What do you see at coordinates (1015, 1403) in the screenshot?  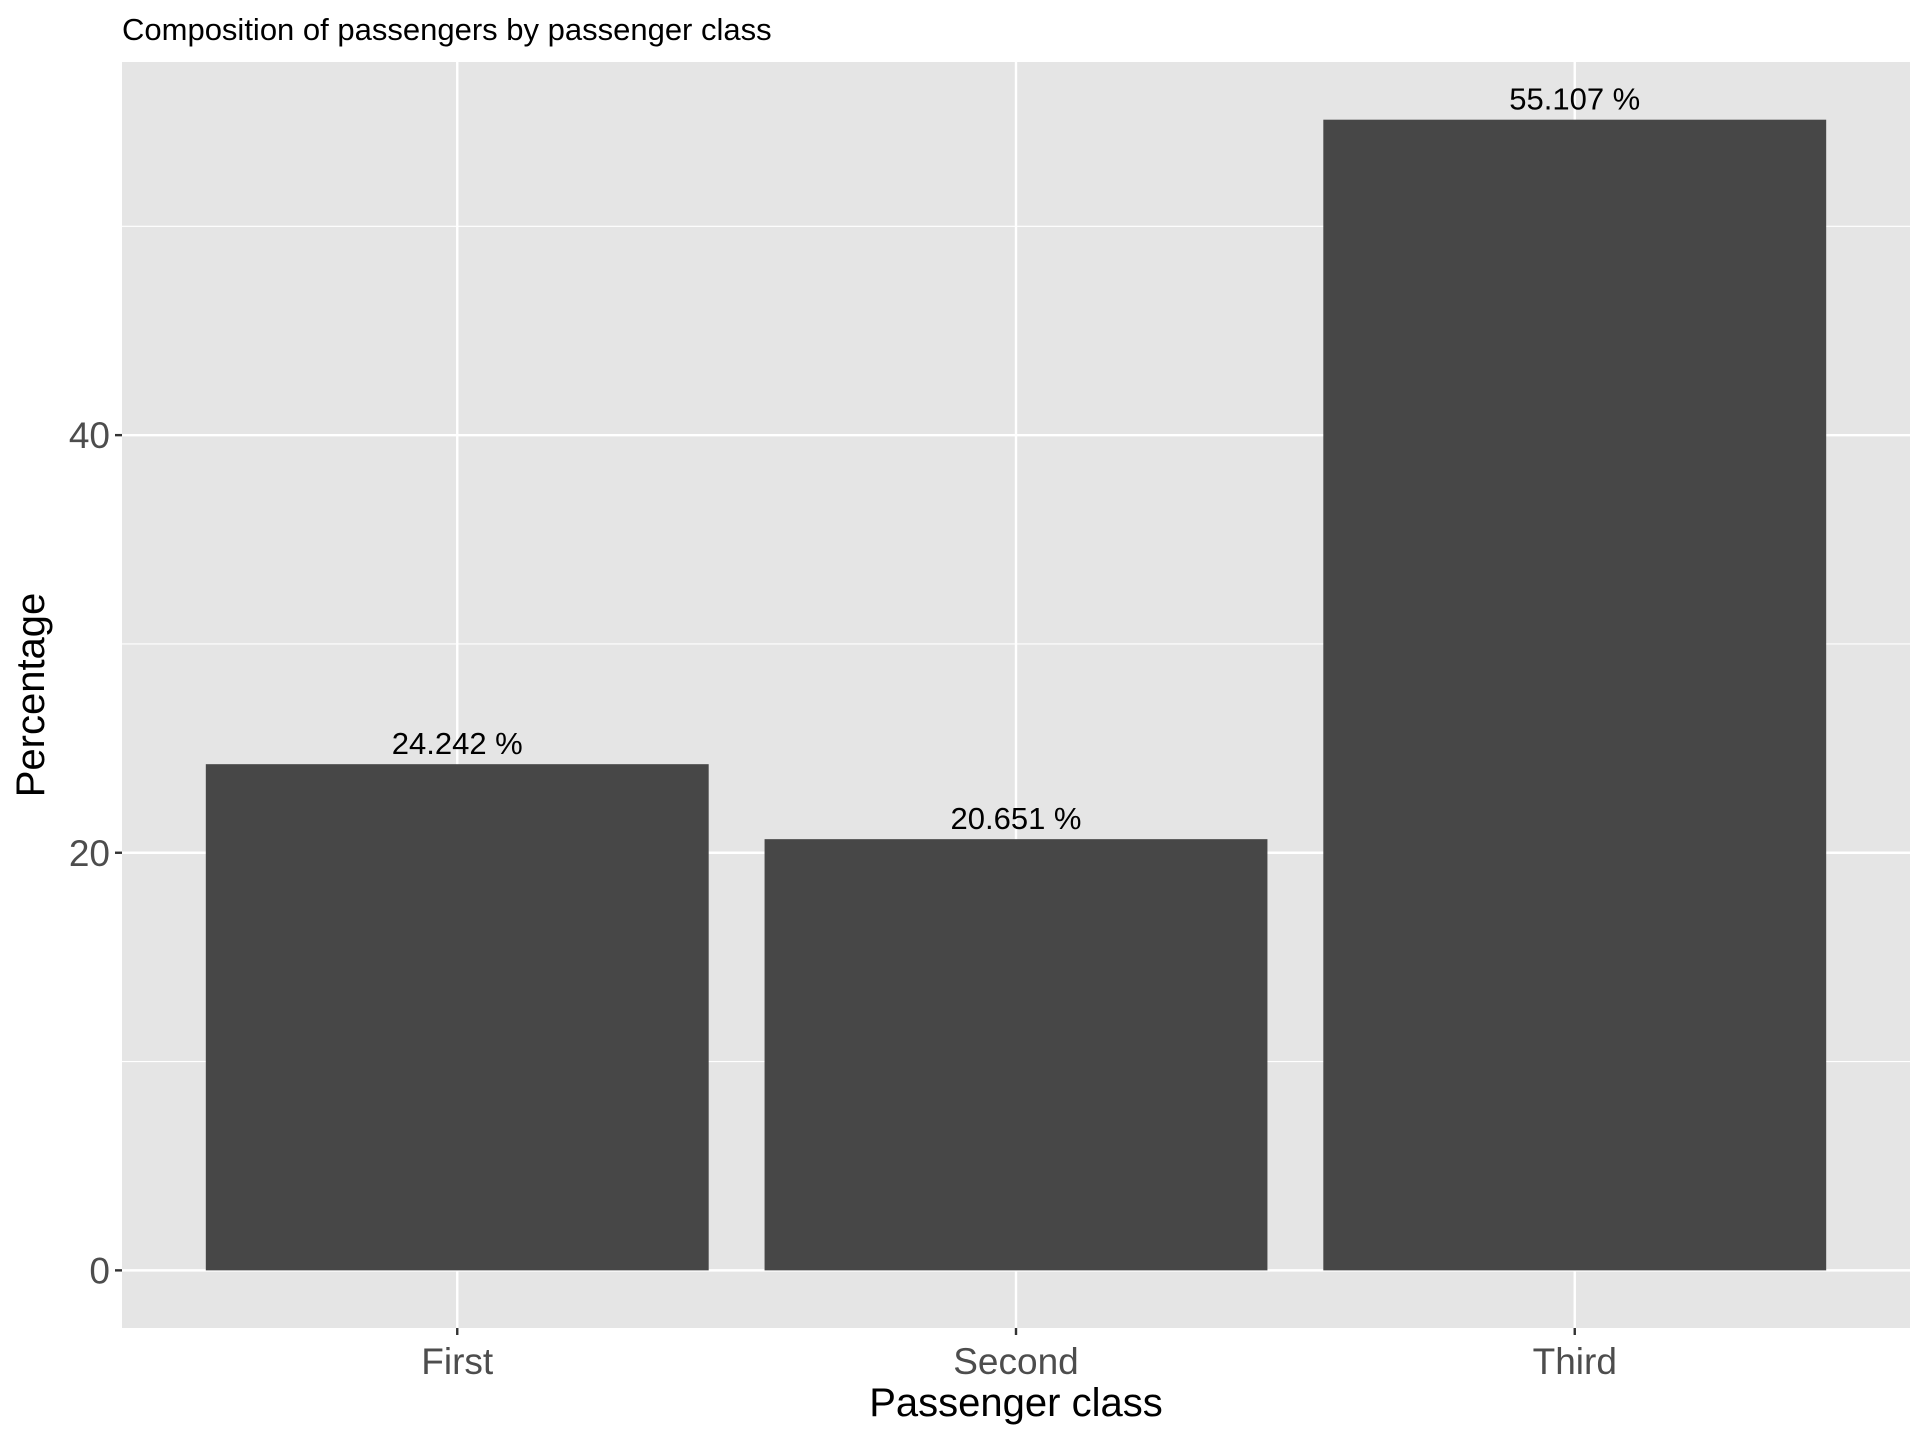 I see `x-axis-title: Passenger class` at bounding box center [1015, 1403].